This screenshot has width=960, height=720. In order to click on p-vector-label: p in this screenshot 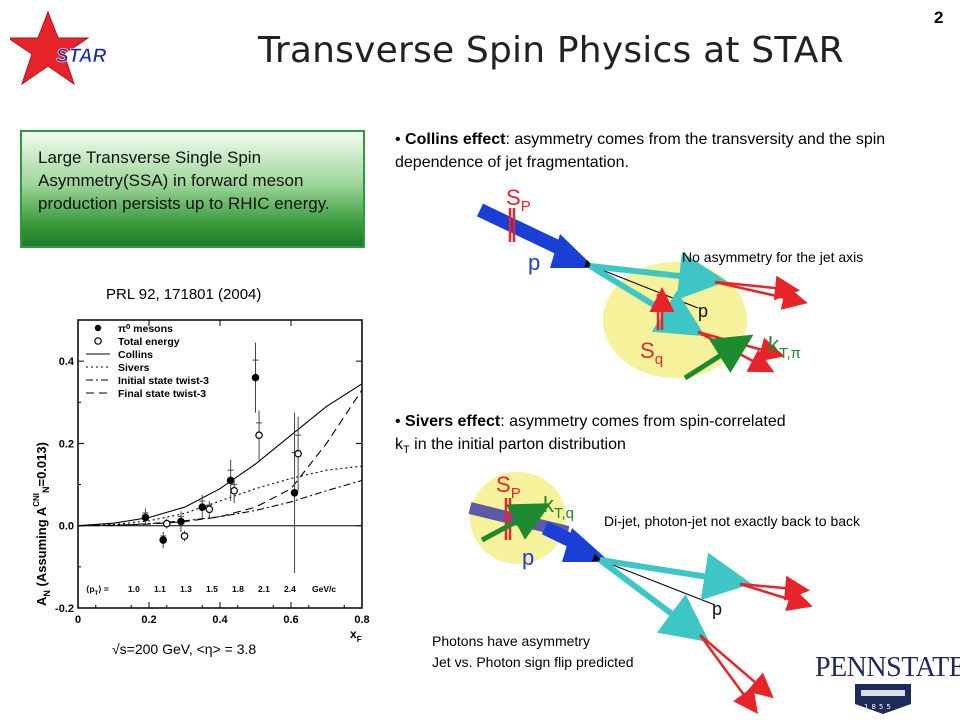, I will do `click(703, 311)`.